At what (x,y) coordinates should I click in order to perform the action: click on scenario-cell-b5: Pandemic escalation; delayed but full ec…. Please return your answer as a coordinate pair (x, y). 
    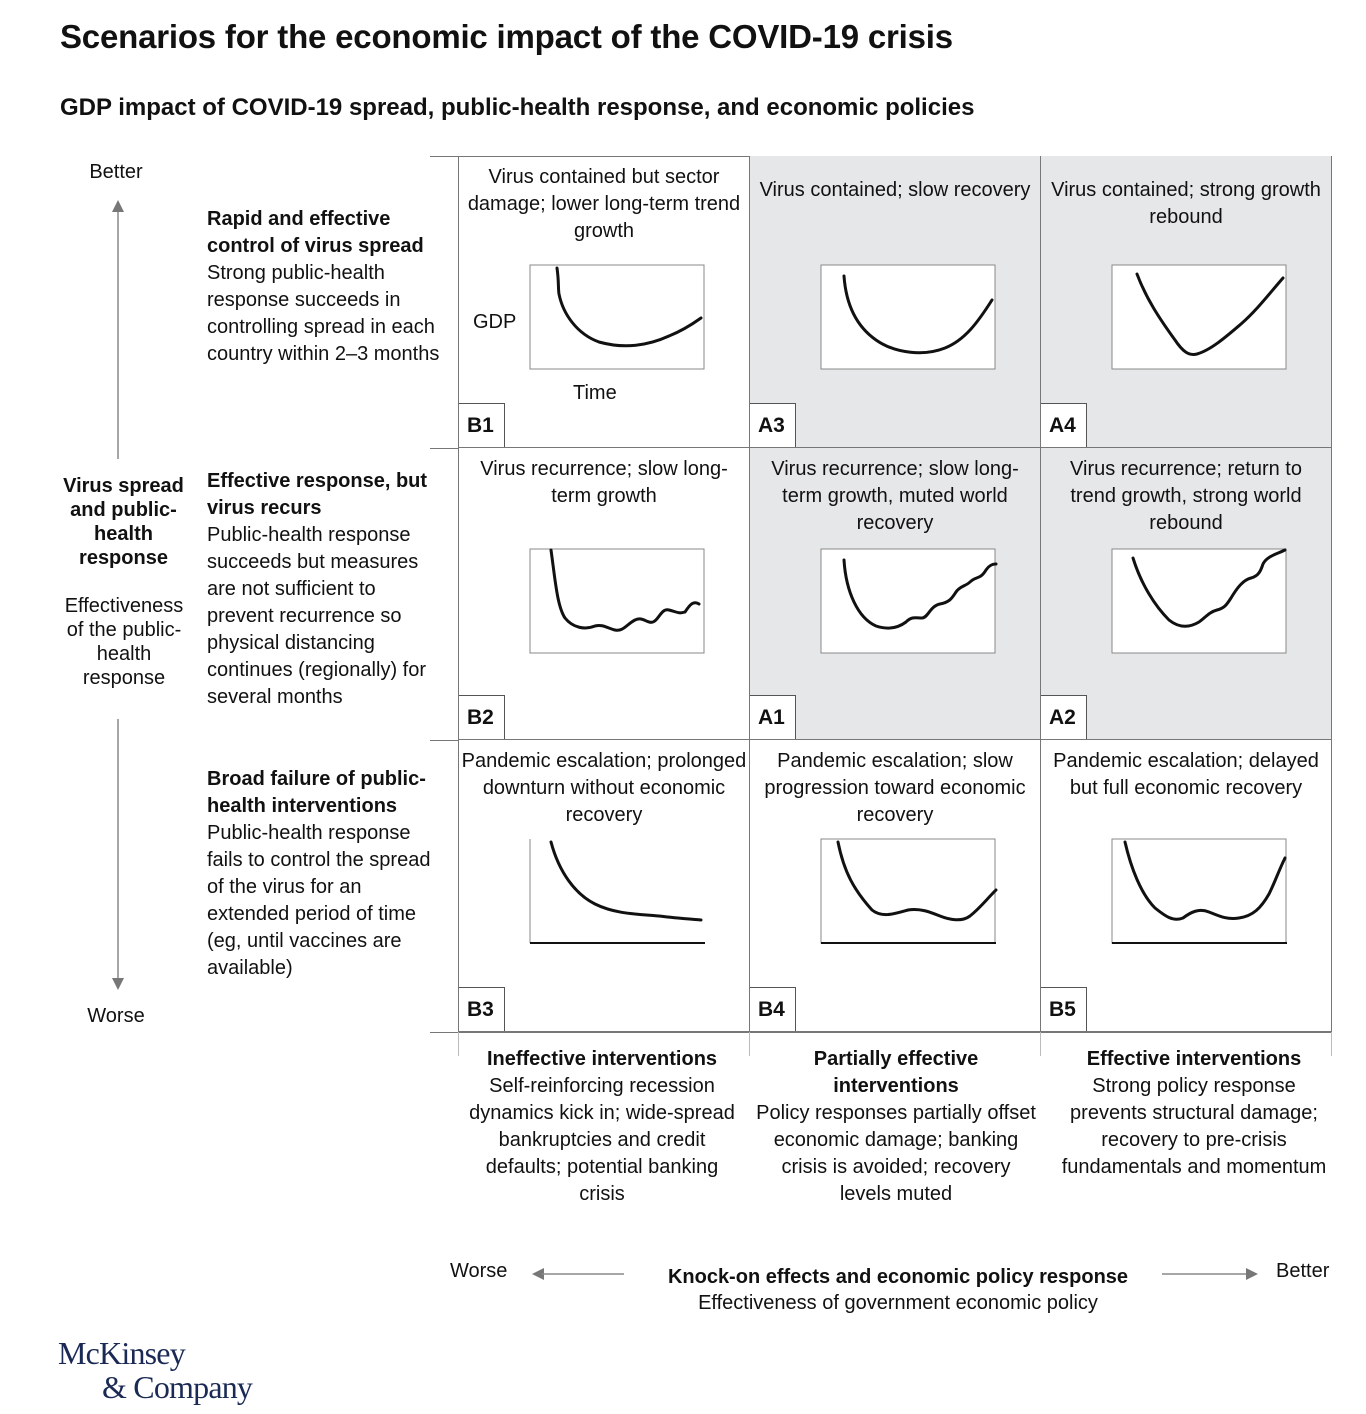
    Looking at the image, I should click on (1186, 886).